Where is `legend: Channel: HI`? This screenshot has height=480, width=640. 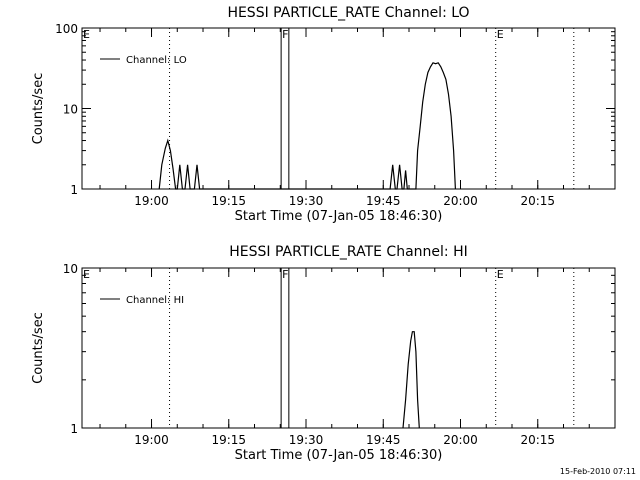 legend: Channel: HI is located at coordinates (142, 300).